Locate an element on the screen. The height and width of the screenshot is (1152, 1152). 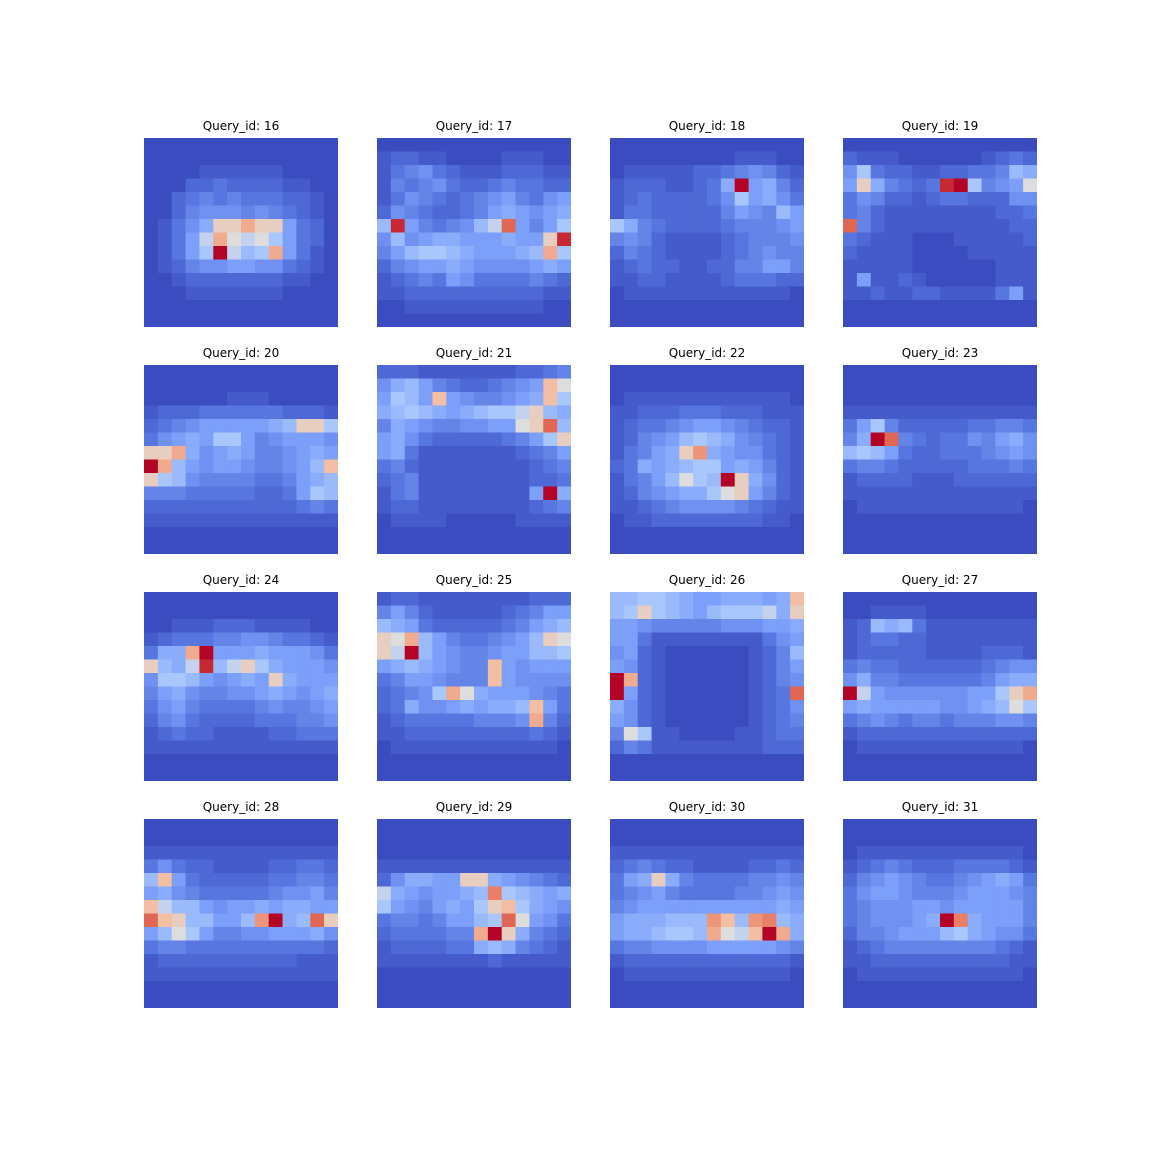
heatmap is located at coordinates (940, 913).